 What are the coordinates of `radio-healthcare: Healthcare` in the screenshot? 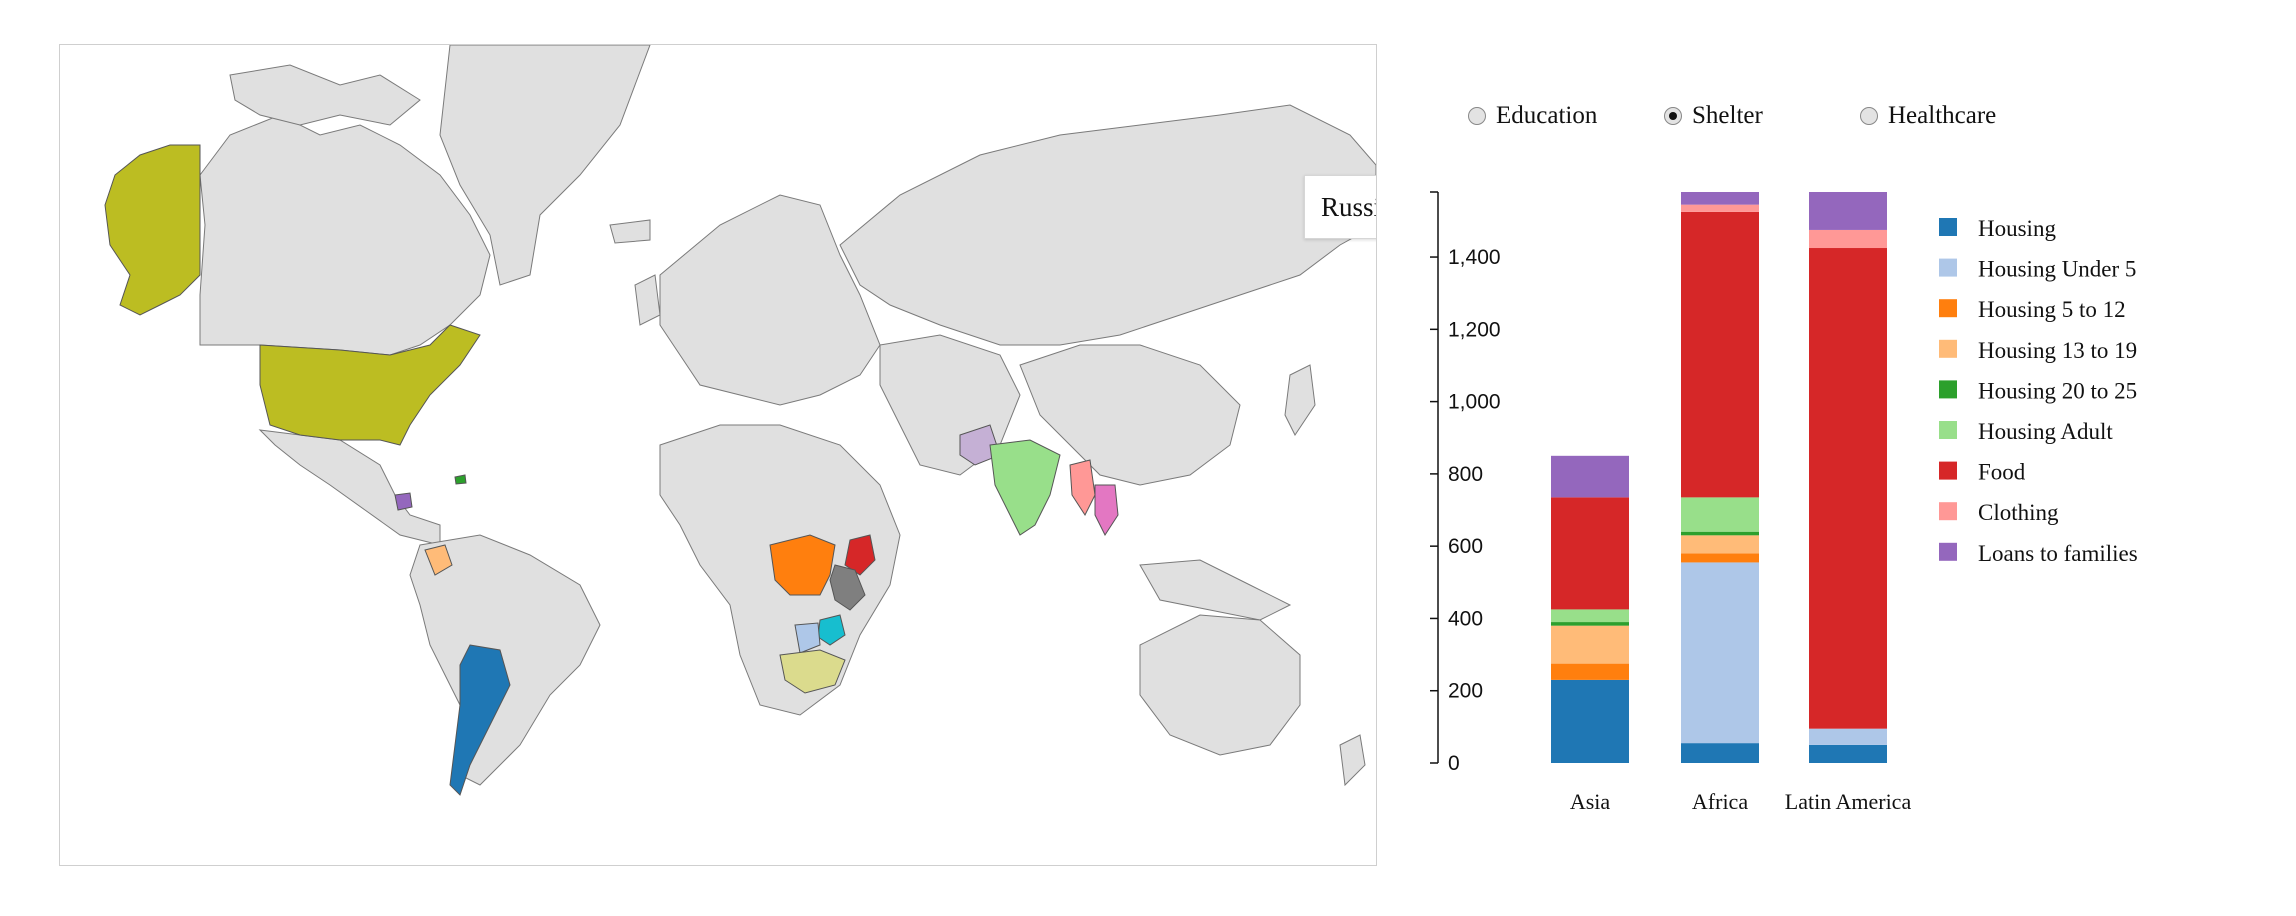 It's located at (1958, 116).